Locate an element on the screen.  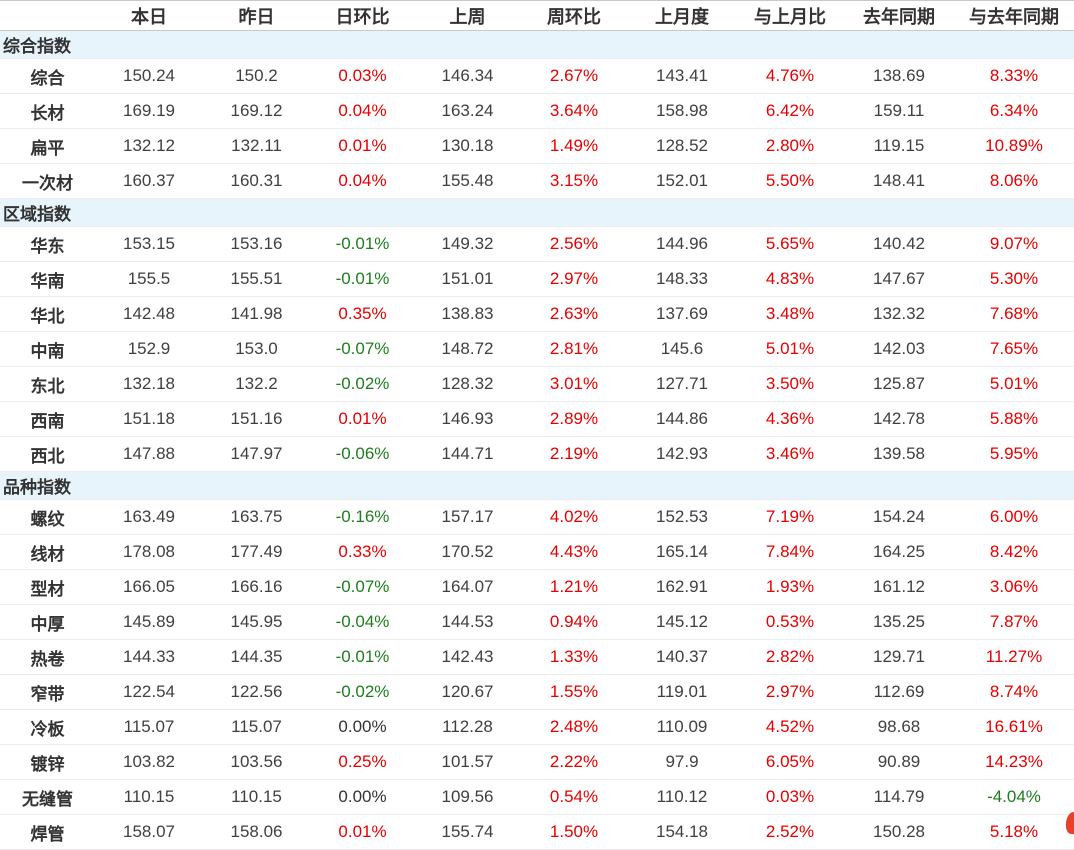
value-cell: 144.96 is located at coordinates (682, 244).